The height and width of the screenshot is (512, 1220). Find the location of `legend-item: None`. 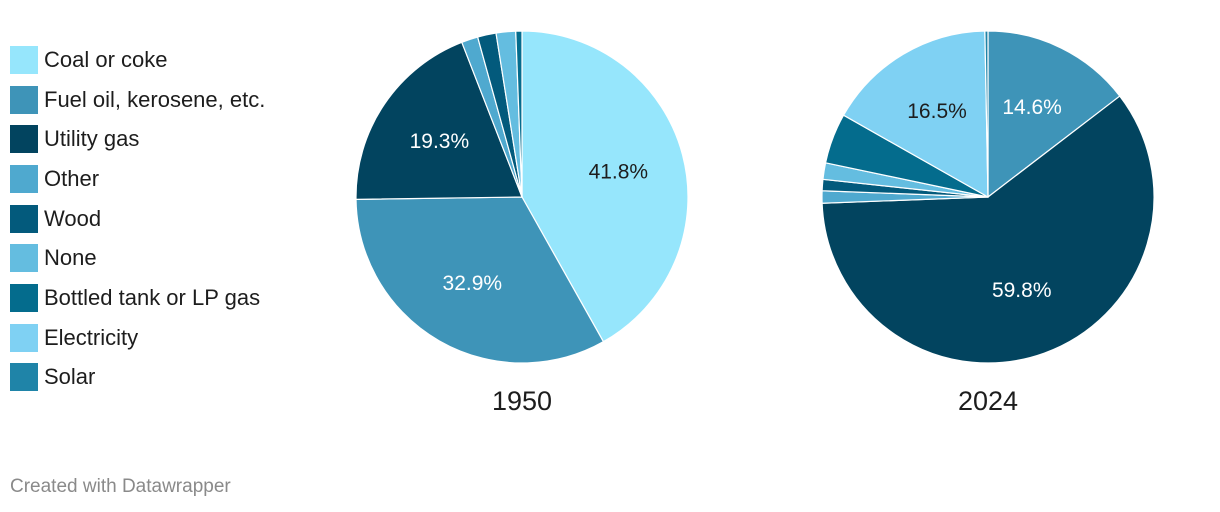

legend-item: None is located at coordinates (137, 258).